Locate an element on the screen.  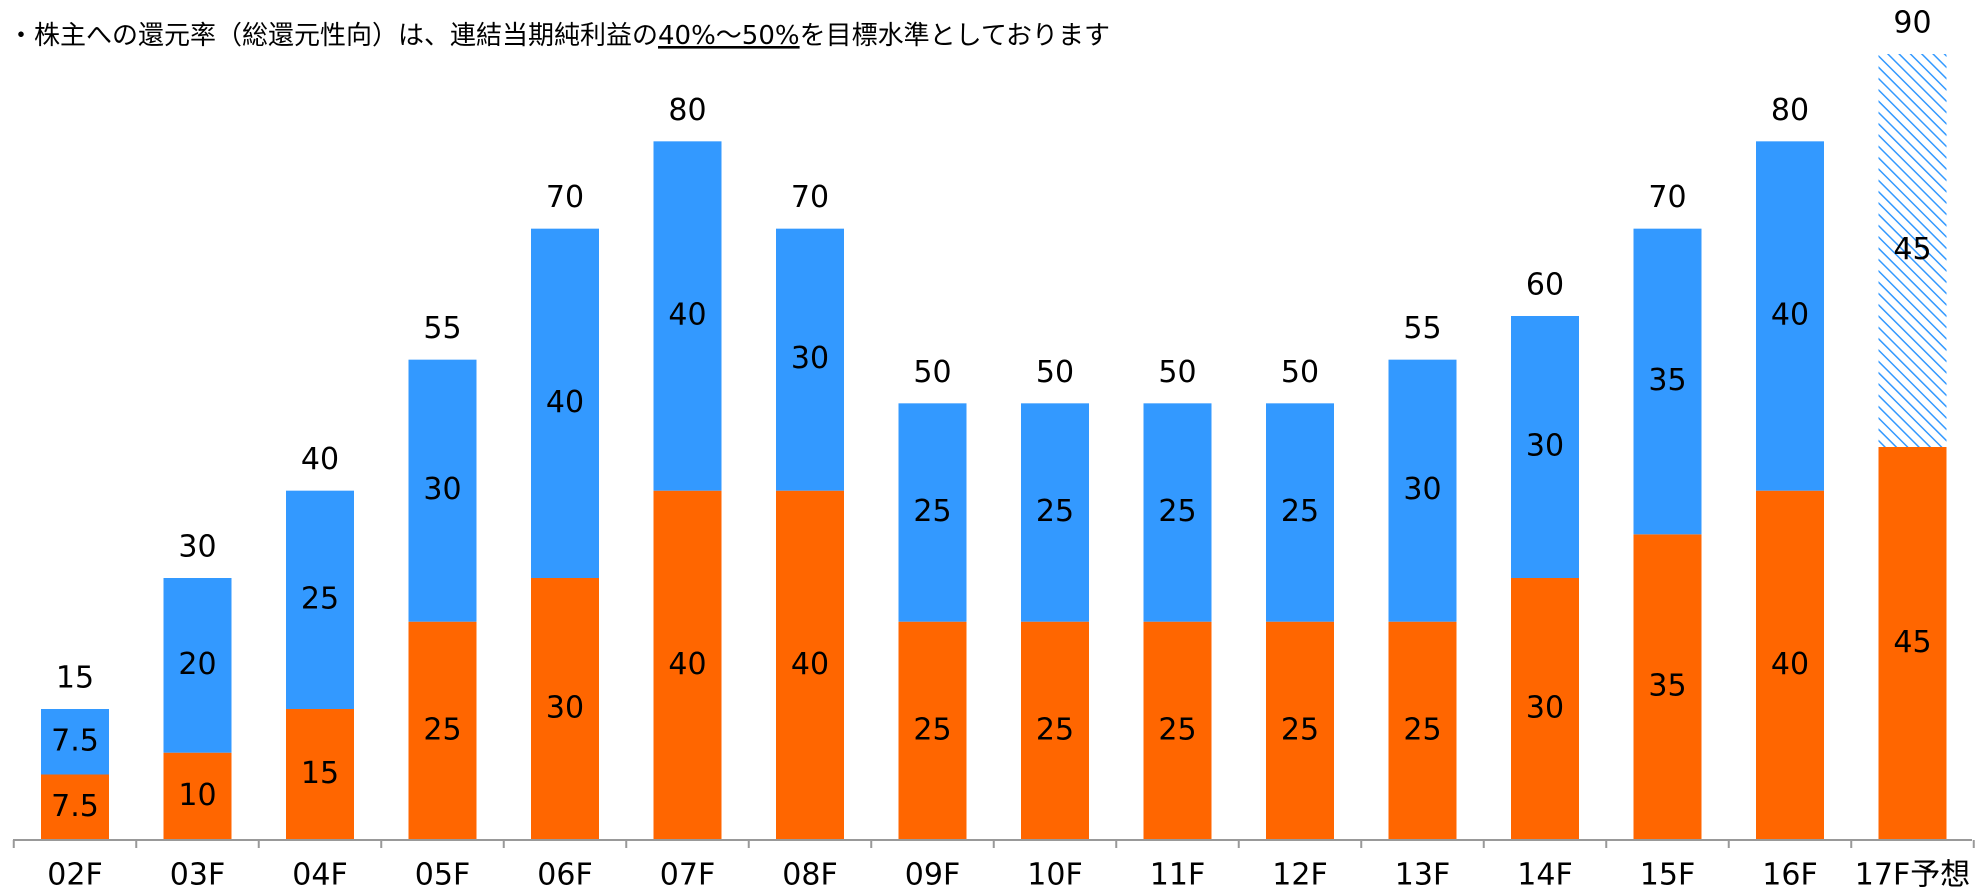
x-tick-label: 11F is located at coordinates (1177, 874).